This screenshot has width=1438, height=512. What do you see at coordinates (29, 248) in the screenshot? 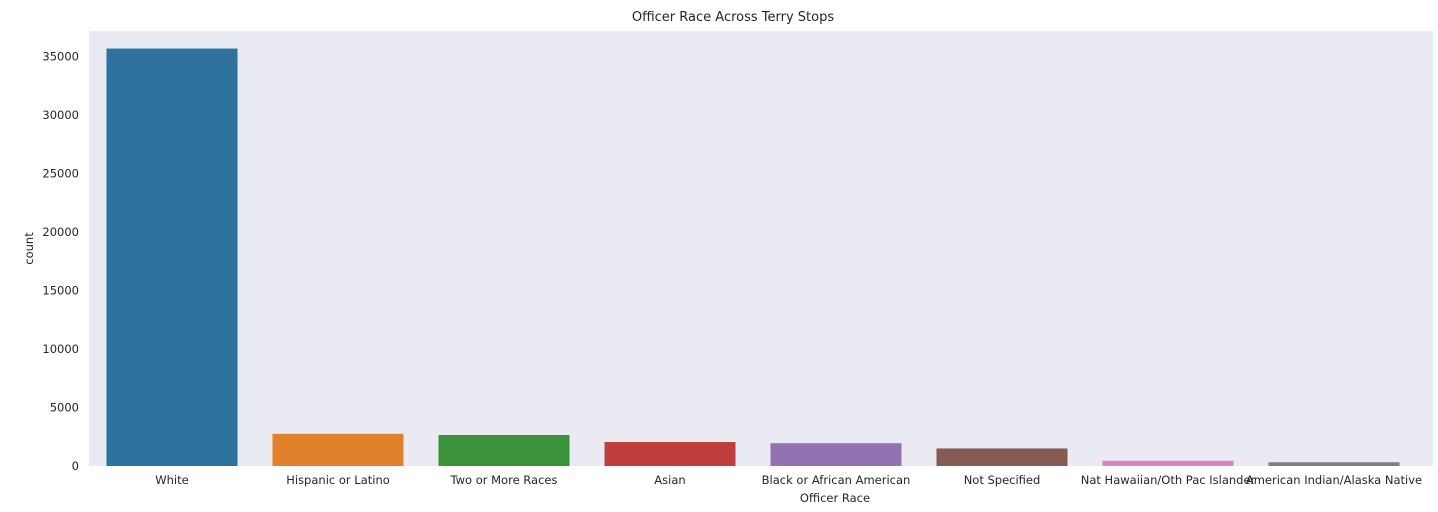
I see `y-axis-label: count` at bounding box center [29, 248].